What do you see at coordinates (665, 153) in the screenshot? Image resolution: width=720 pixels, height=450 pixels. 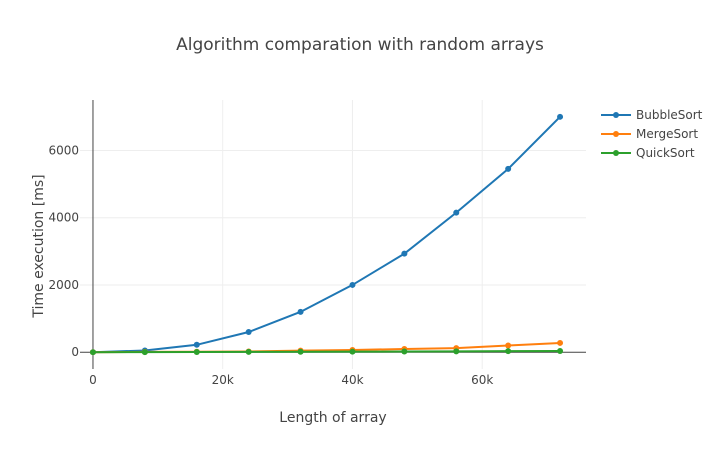 I see `legend-label: QuickSort` at bounding box center [665, 153].